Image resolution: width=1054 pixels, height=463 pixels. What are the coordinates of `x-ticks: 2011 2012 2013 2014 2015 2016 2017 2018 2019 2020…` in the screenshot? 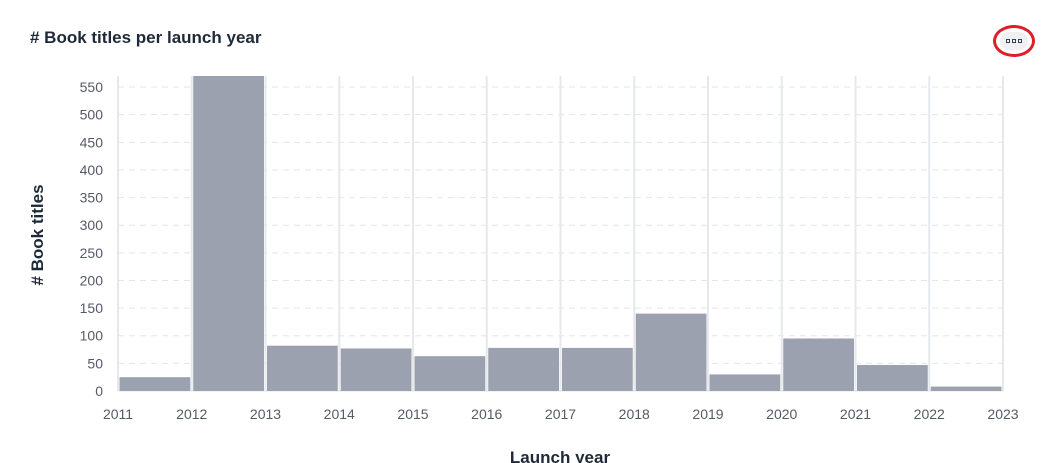 It's located at (561, 414).